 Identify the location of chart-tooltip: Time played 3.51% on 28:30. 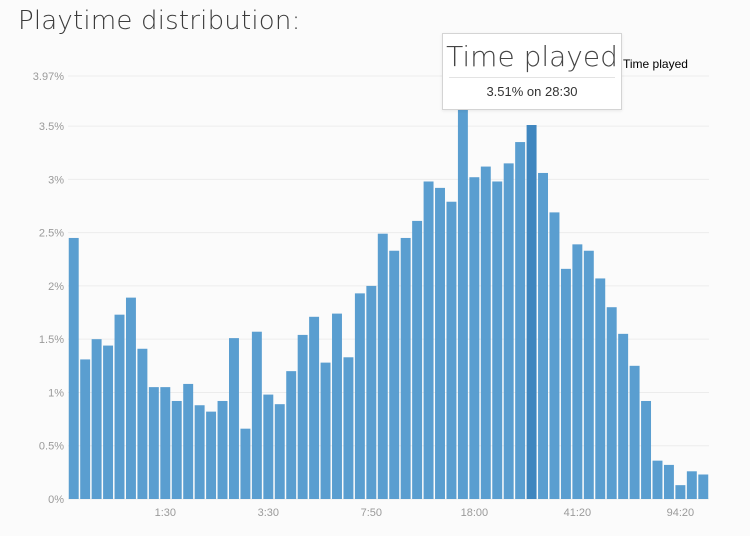
(532, 71).